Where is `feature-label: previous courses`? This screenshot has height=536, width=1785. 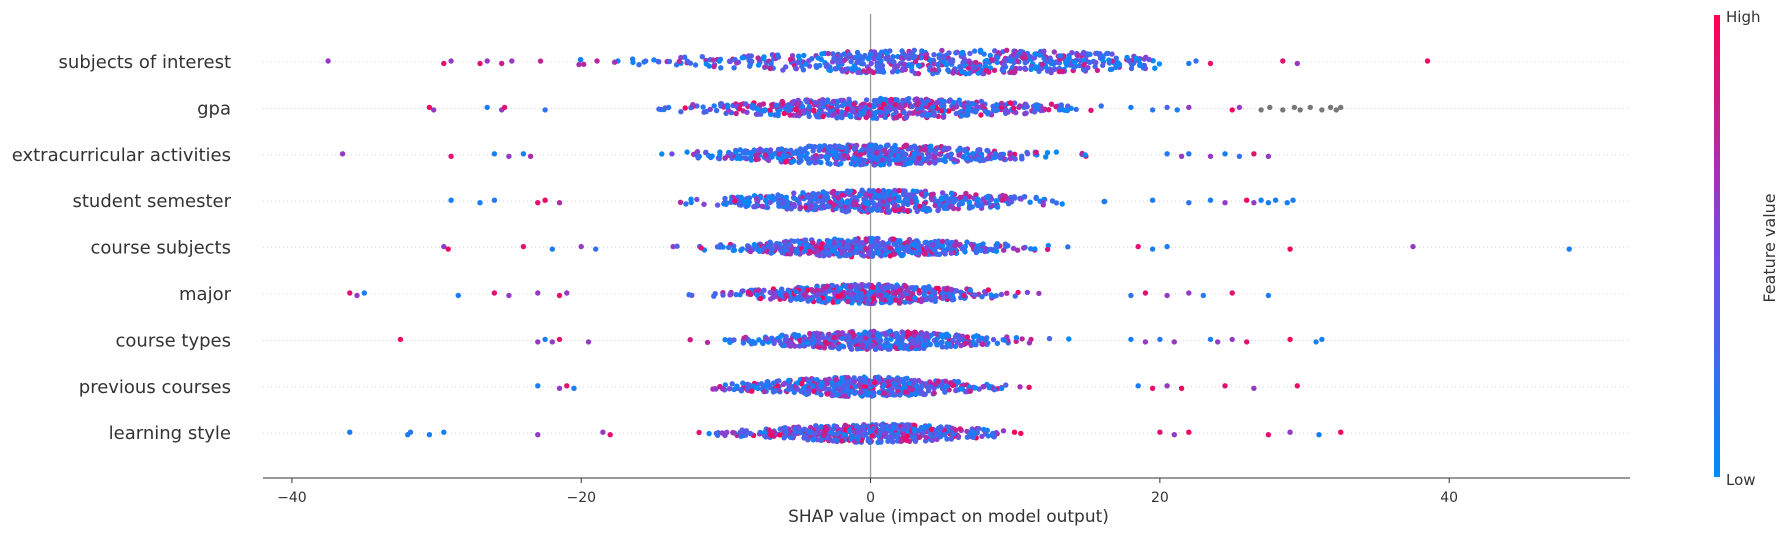 feature-label: previous courses is located at coordinates (155, 387).